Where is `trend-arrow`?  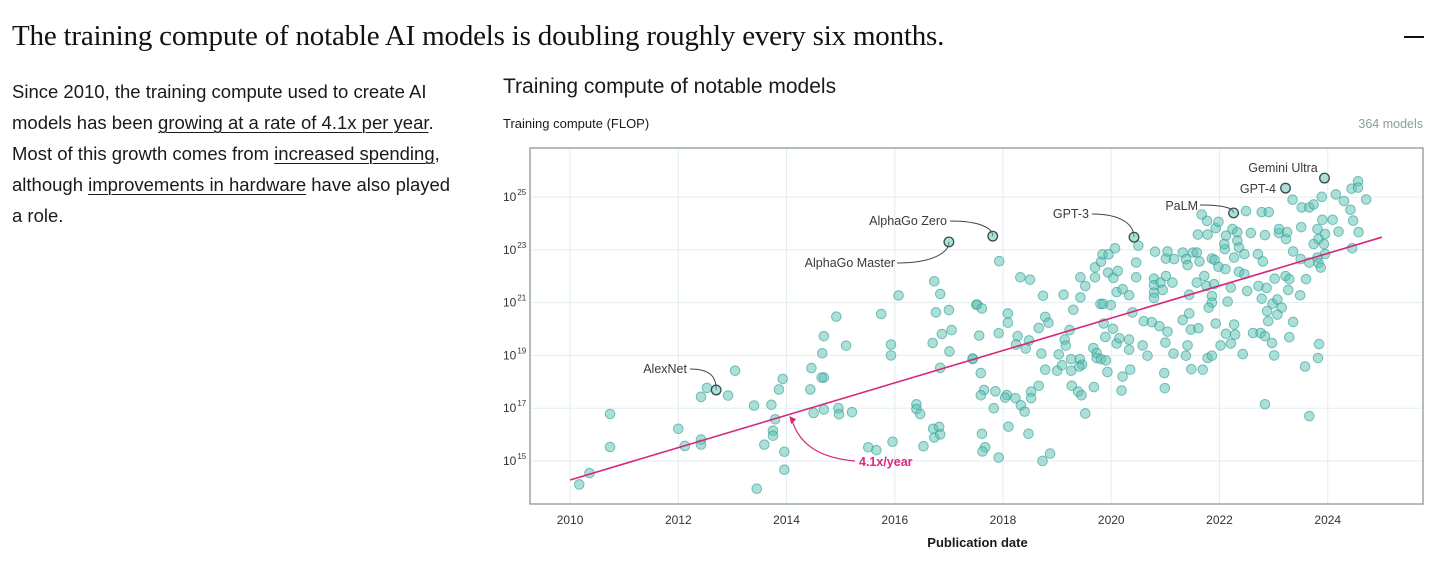
trend-arrow is located at coordinates (823, 441).